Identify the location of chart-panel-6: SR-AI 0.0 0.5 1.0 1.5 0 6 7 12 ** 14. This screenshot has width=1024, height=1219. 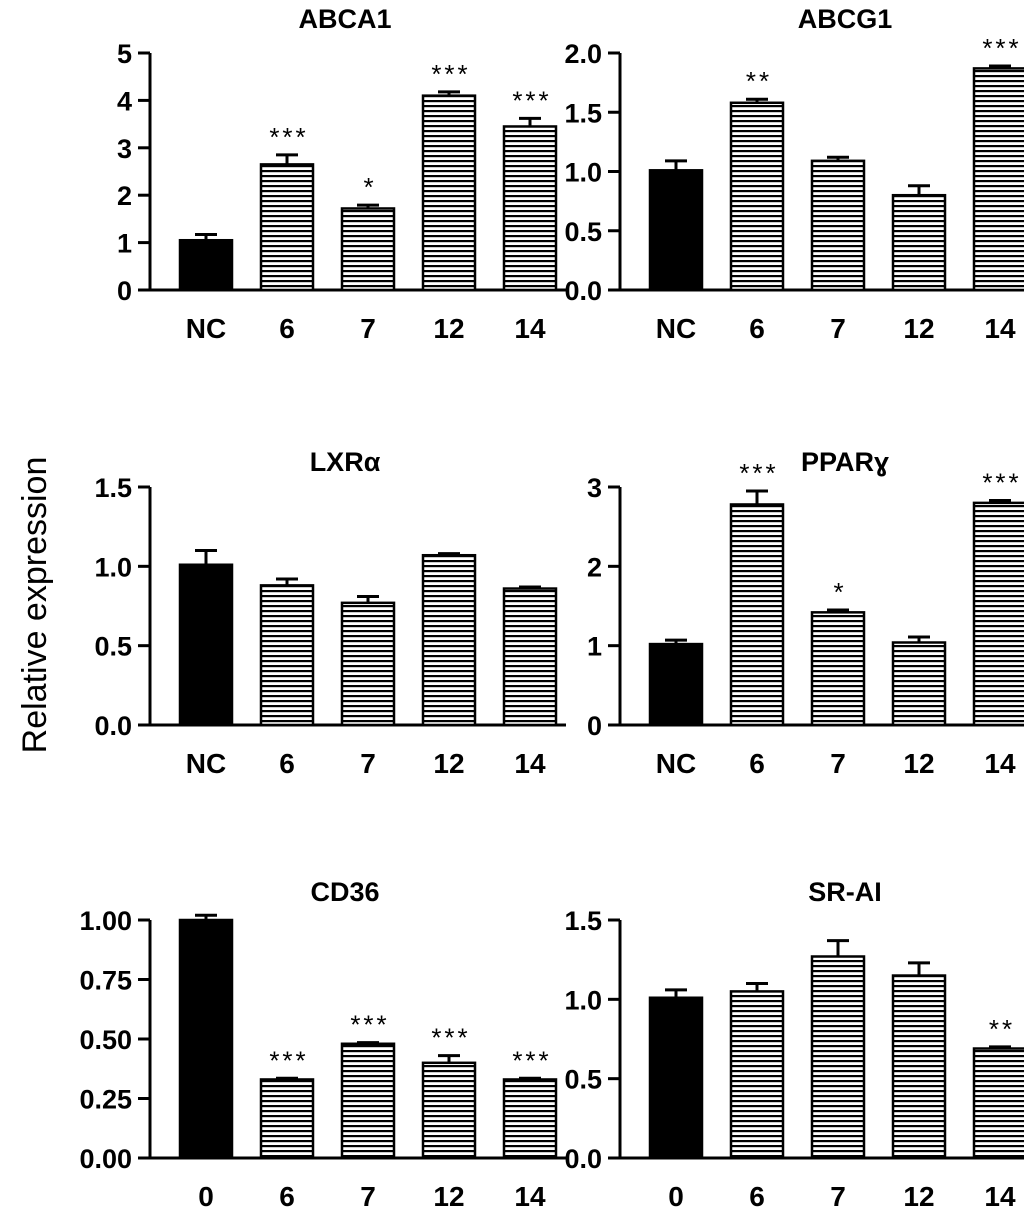
(794, 1044).